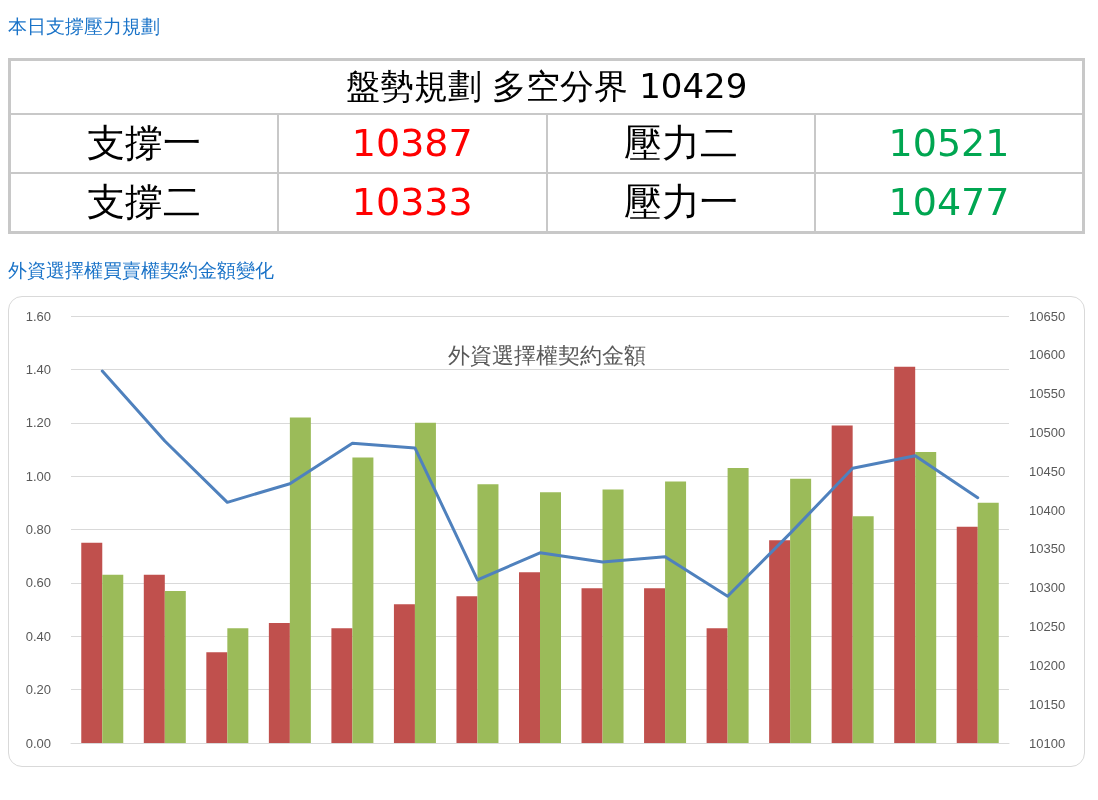  Describe the element at coordinates (546, 86) in the screenshot. I see `text: 盤勢規劃 多空分界 10429` at that location.